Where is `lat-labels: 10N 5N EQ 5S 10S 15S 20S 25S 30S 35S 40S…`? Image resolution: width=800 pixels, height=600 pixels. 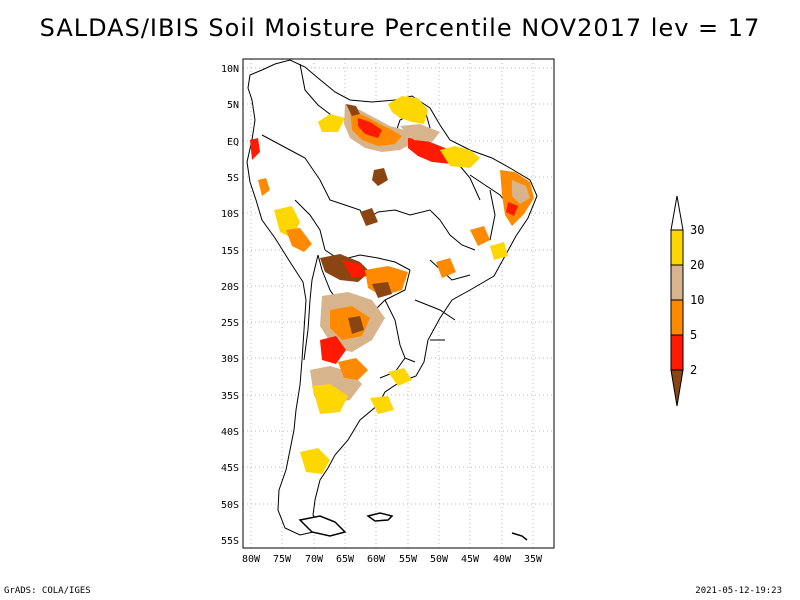 lat-labels: 10N 5N EQ 5S 10S 15S 20S 25S 30S 35S 40S… is located at coordinates (230, 305).